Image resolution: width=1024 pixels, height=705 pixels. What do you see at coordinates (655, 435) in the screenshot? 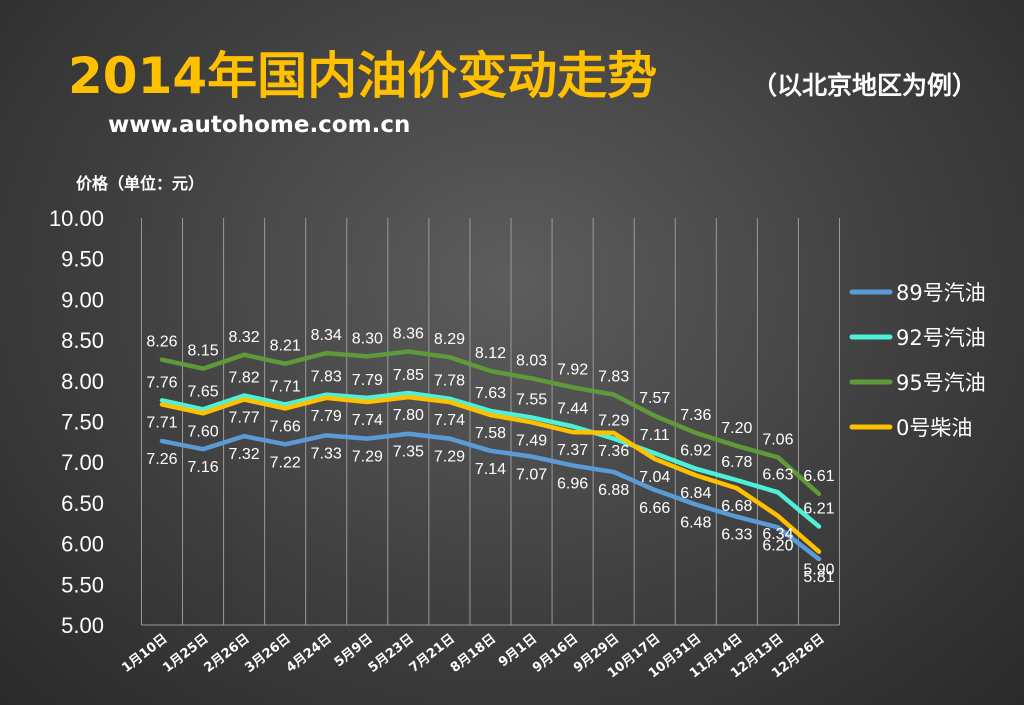
I see `data-label: 7.11` at bounding box center [655, 435].